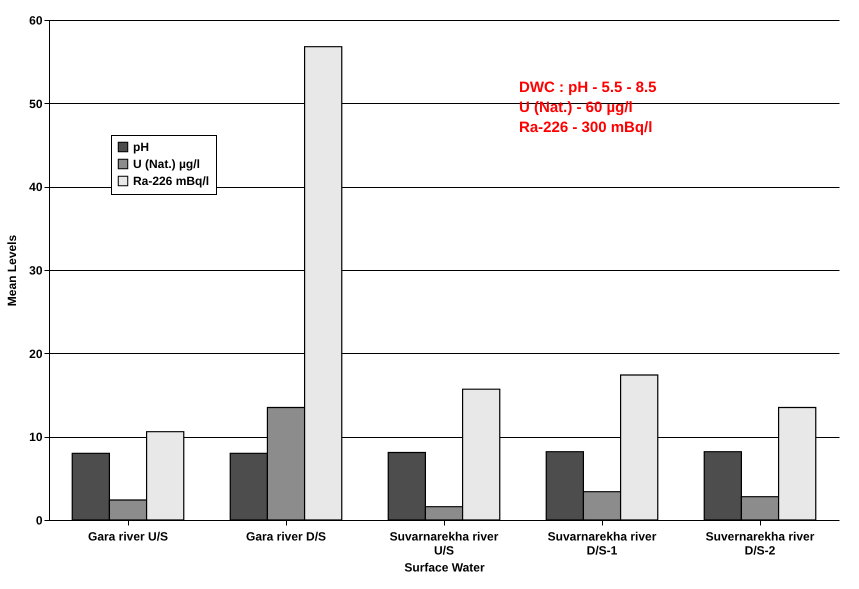 This screenshot has width=859, height=589. Describe the element at coordinates (36, 21) in the screenshot. I see `y-tick-label: 60` at that location.